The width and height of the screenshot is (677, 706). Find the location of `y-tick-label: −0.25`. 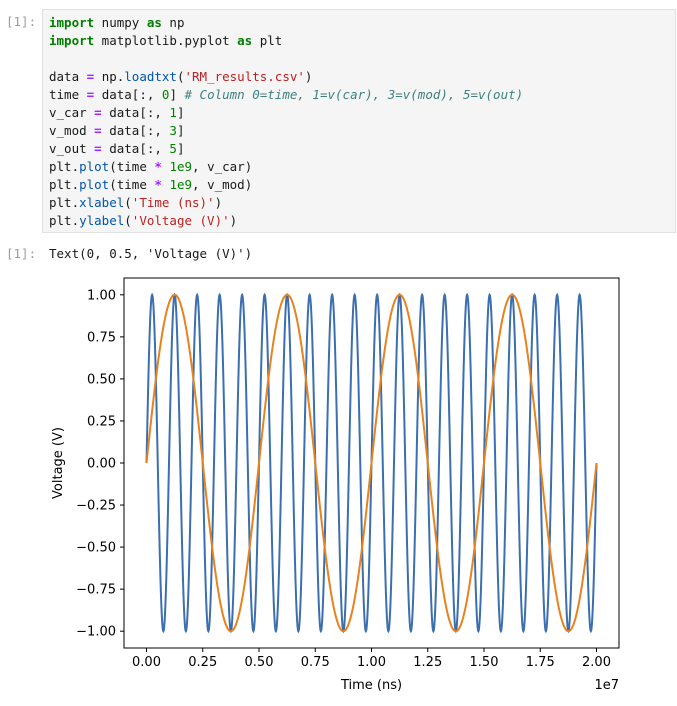

y-tick-label: −0.25 is located at coordinates (96, 506).